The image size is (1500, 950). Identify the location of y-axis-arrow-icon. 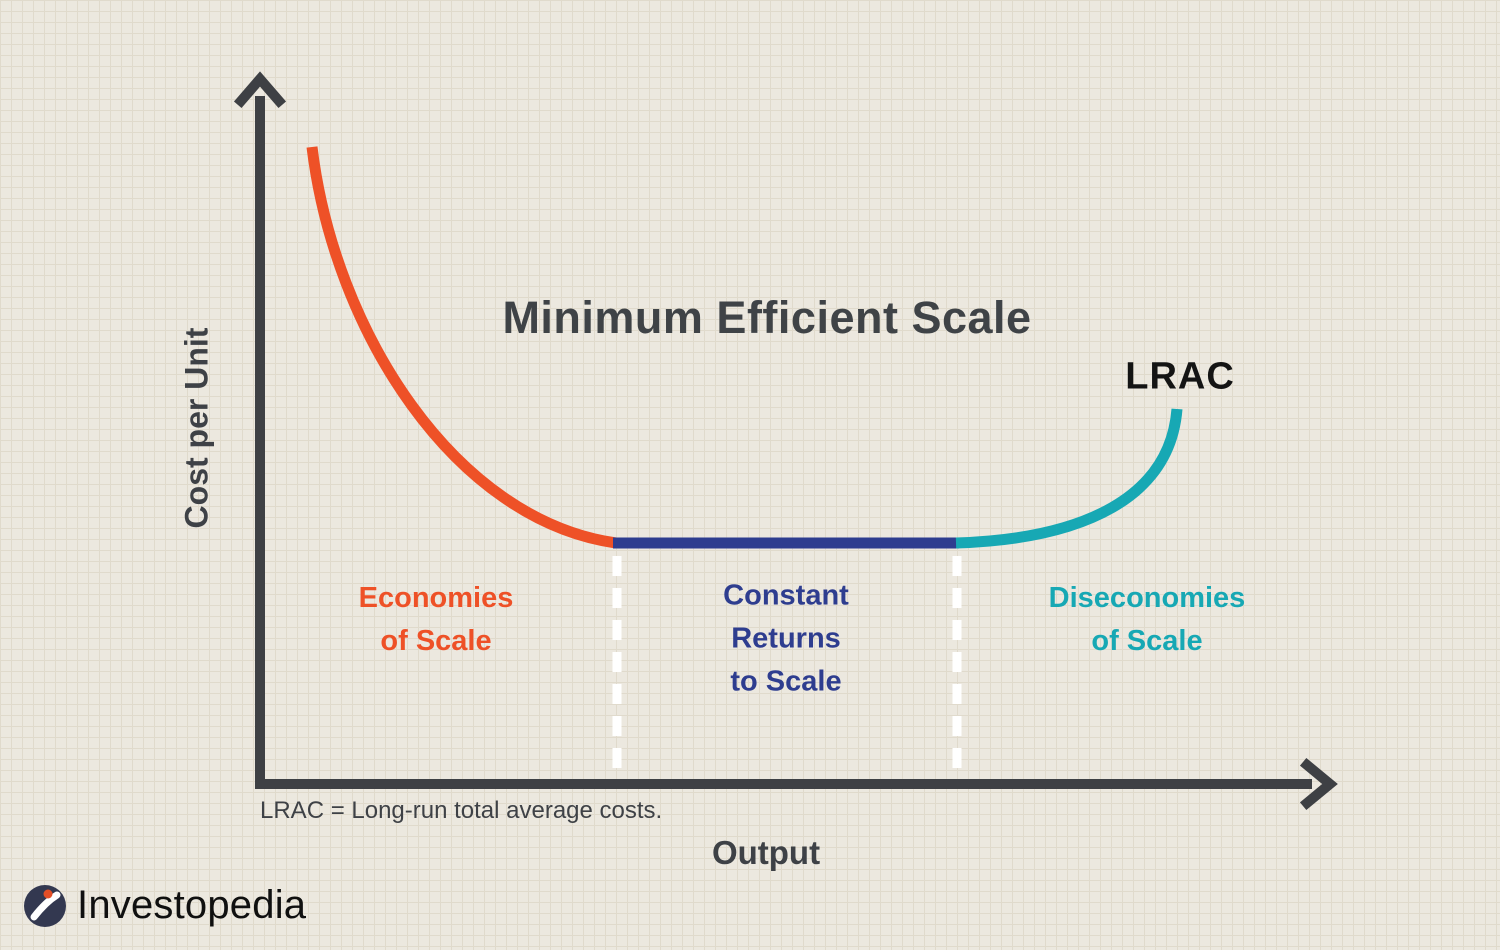
(260, 90).